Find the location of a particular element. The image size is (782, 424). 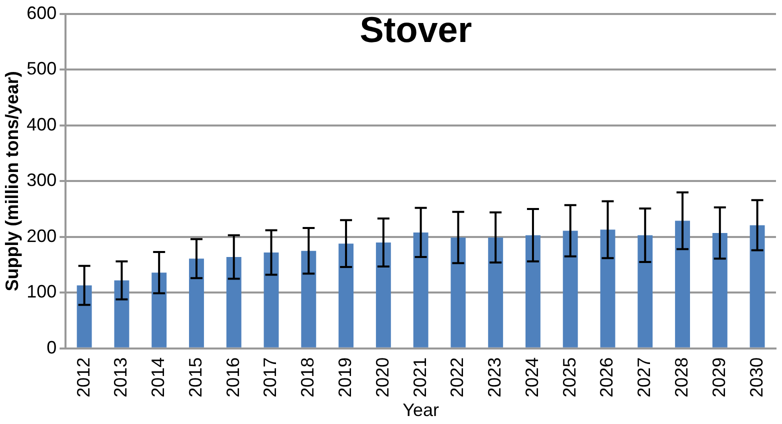

y-tick-label: 300 is located at coordinates (41, 180).